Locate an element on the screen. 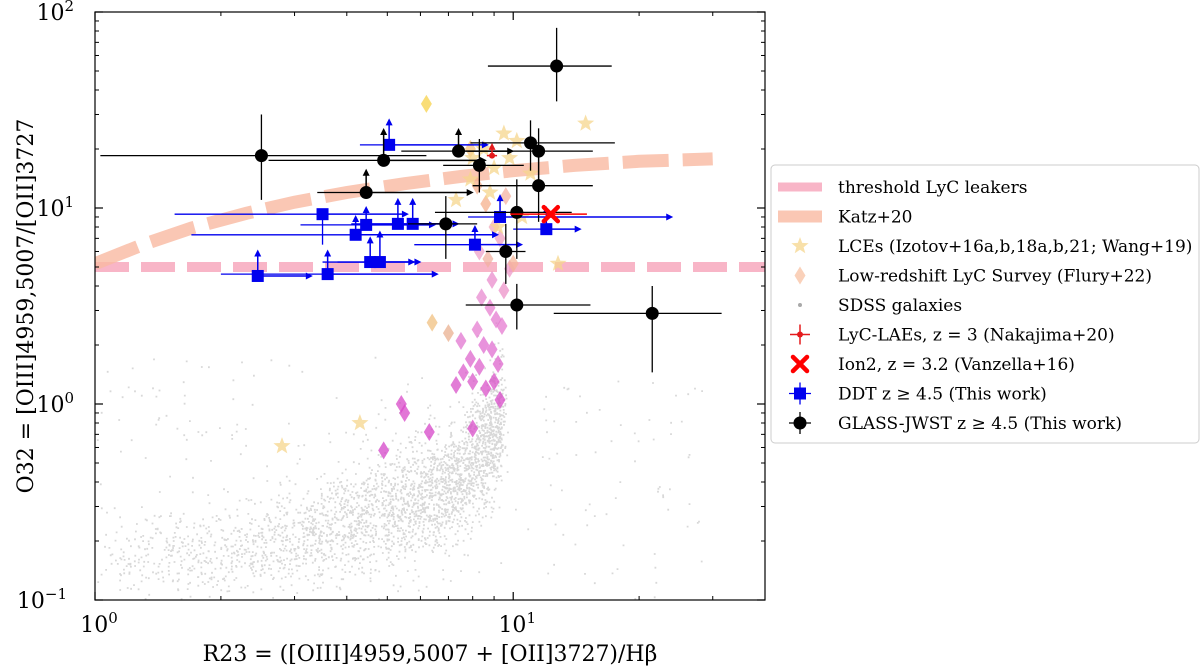  lyclae-y-limit-arrow-head is located at coordinates (492, 146).